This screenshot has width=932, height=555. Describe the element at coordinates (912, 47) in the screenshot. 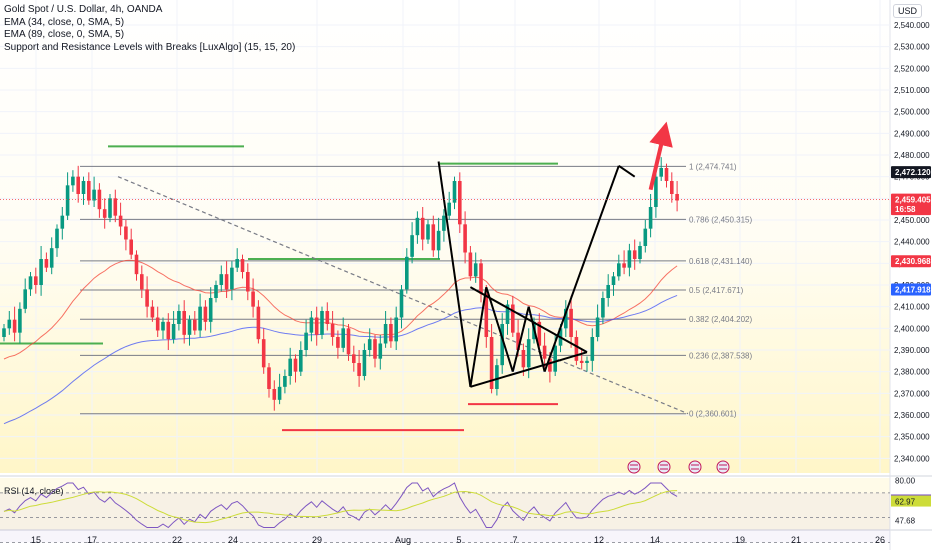

I see `y-tick-label: 2,530.000` at that location.